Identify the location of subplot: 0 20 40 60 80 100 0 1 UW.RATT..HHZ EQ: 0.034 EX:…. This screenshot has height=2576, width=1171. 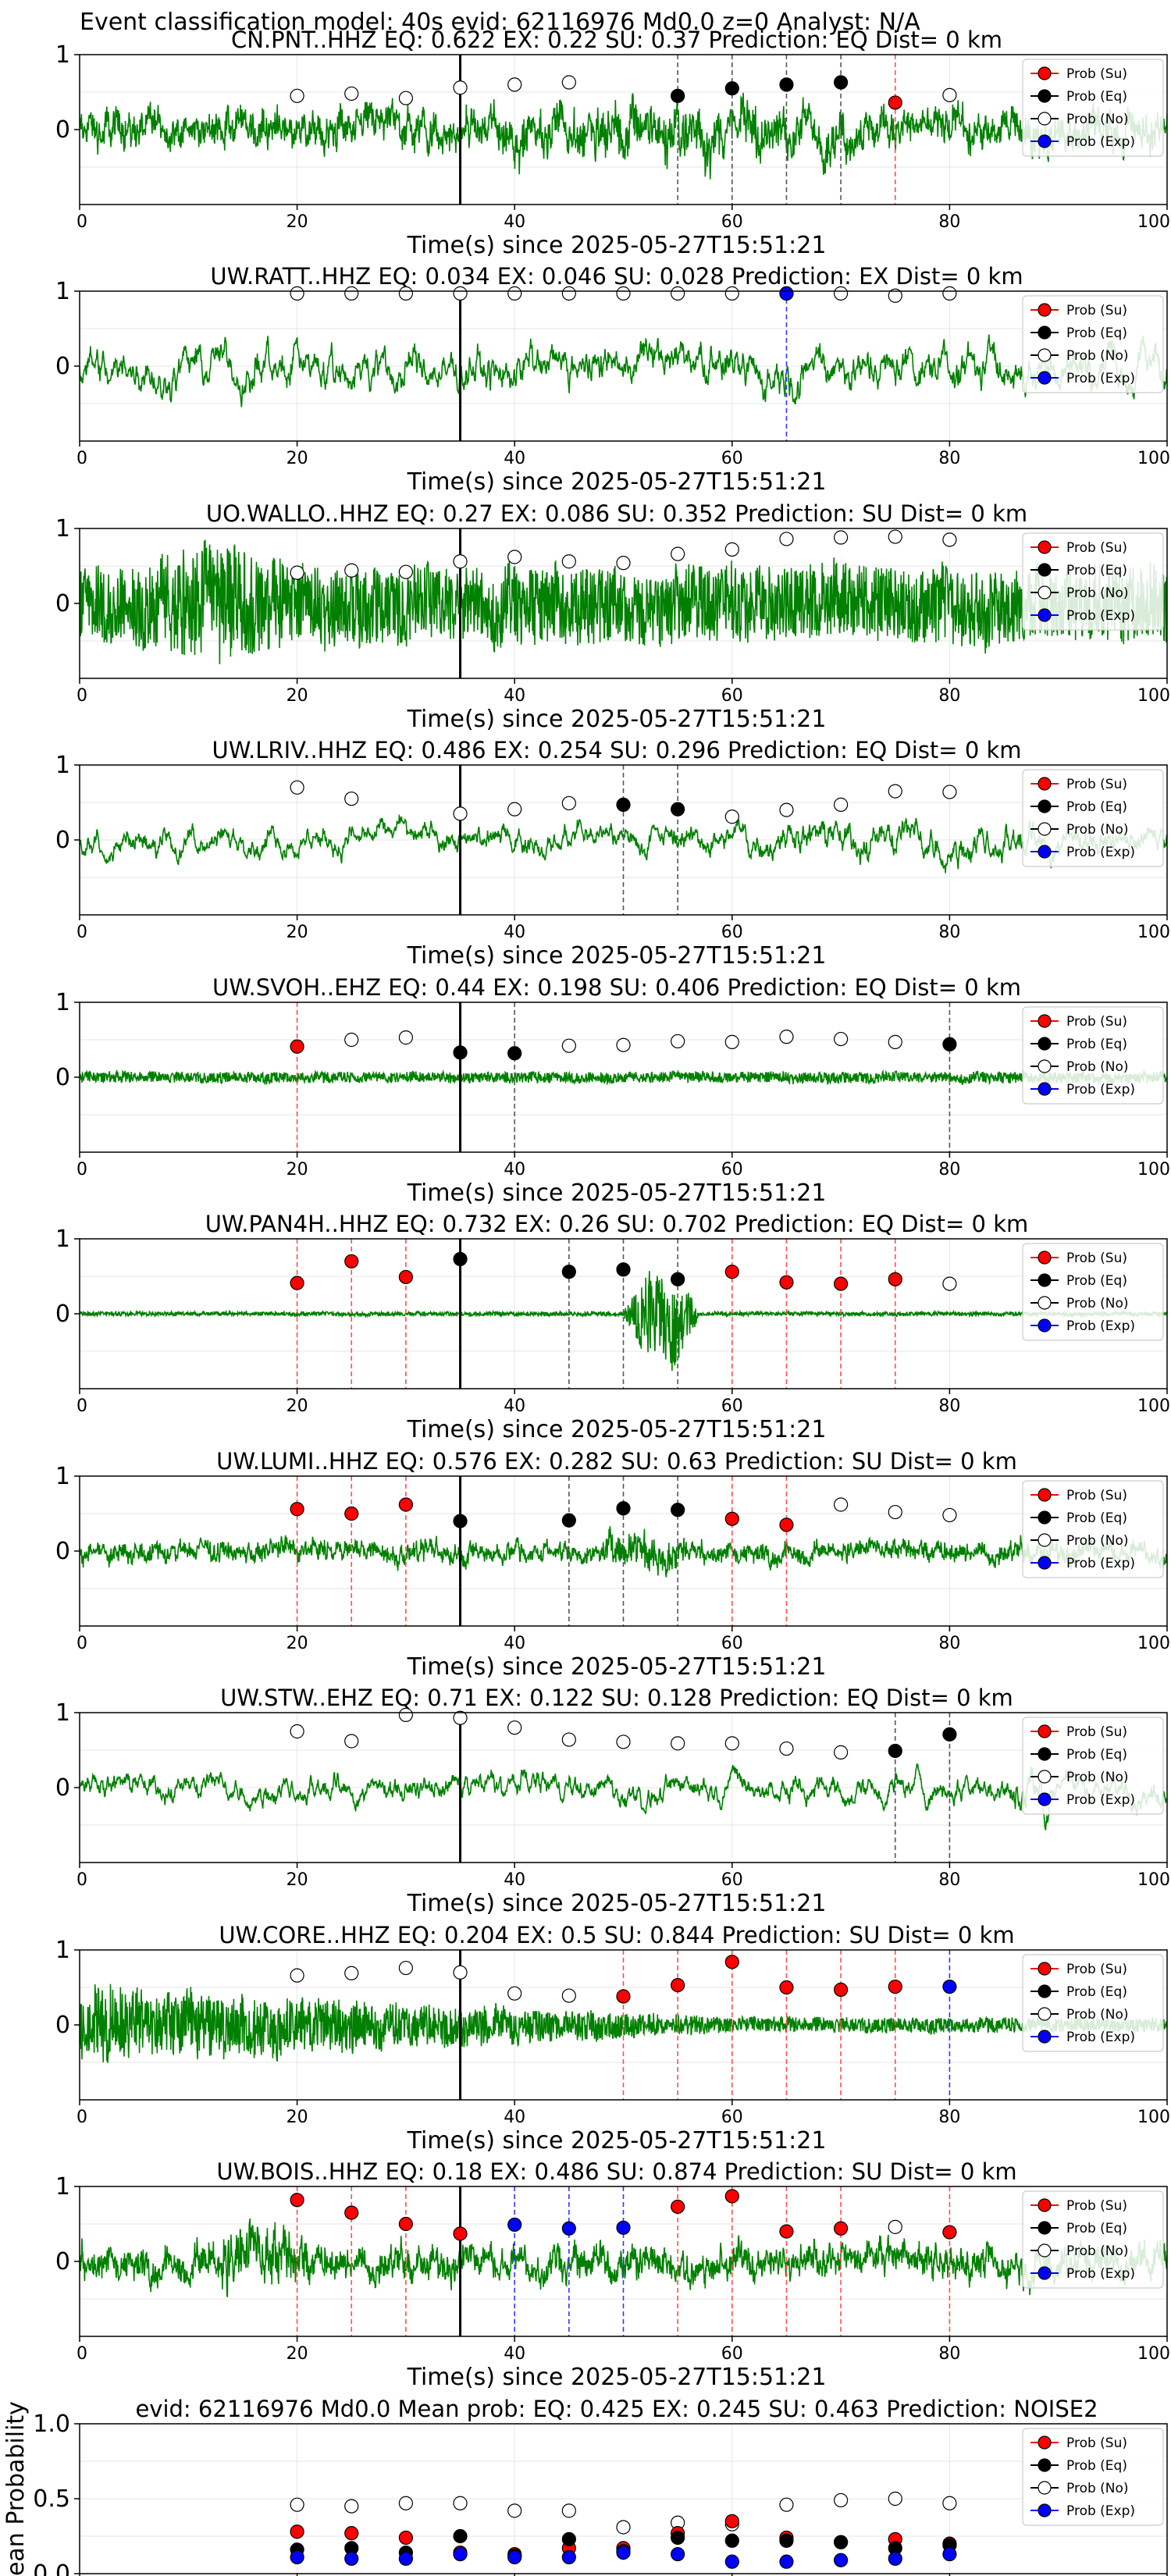
(612, 379).